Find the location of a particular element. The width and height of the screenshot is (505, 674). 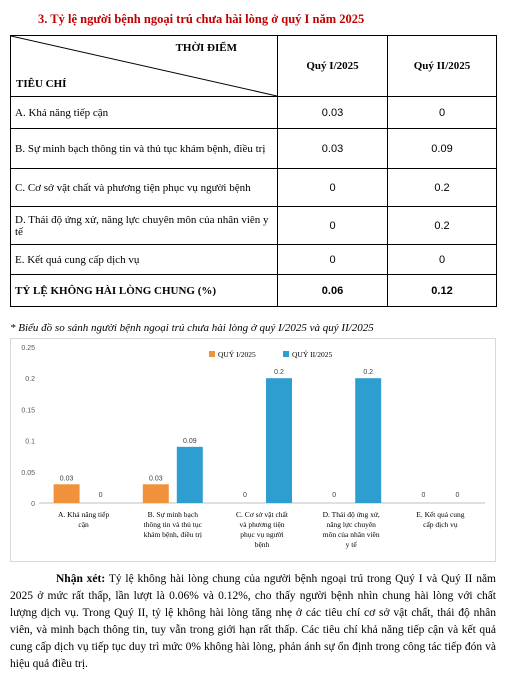

header-q1: Quý I/2025 is located at coordinates (332, 66).